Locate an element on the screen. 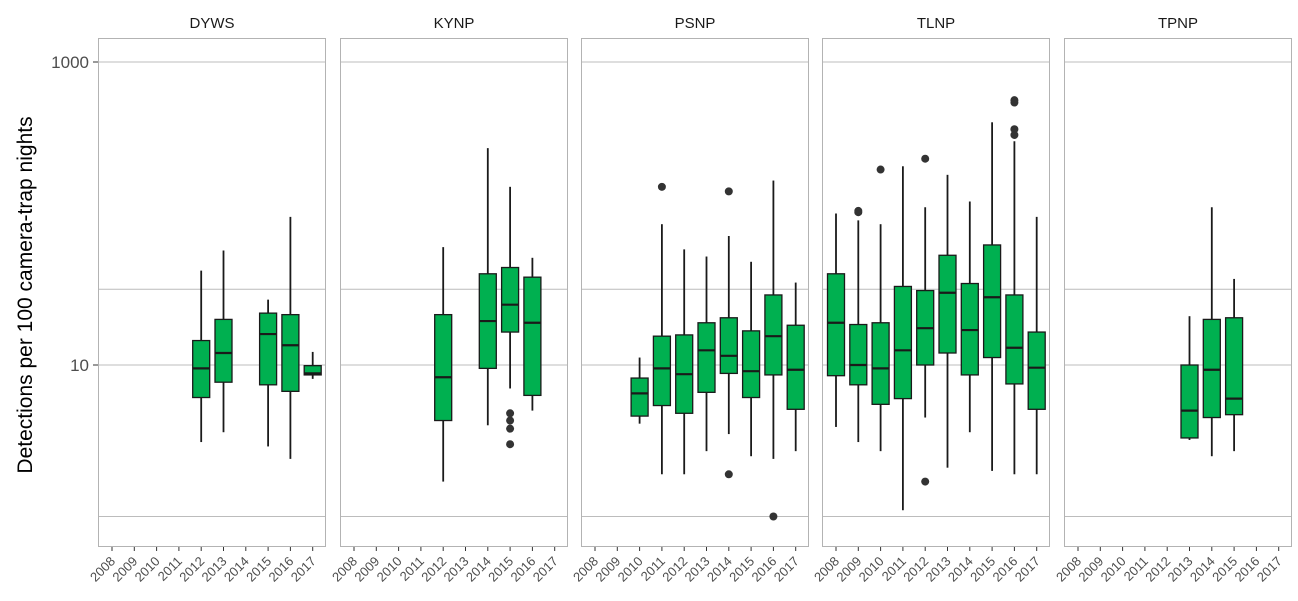 The image size is (1298, 601). box-dyws-2013 is located at coordinates (223, 341).